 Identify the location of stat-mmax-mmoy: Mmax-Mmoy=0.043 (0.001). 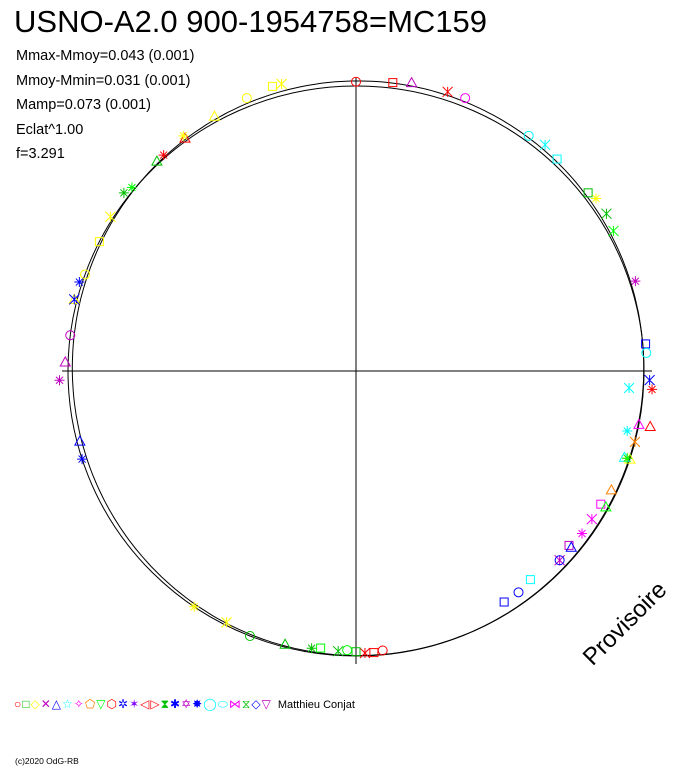
(105, 56).